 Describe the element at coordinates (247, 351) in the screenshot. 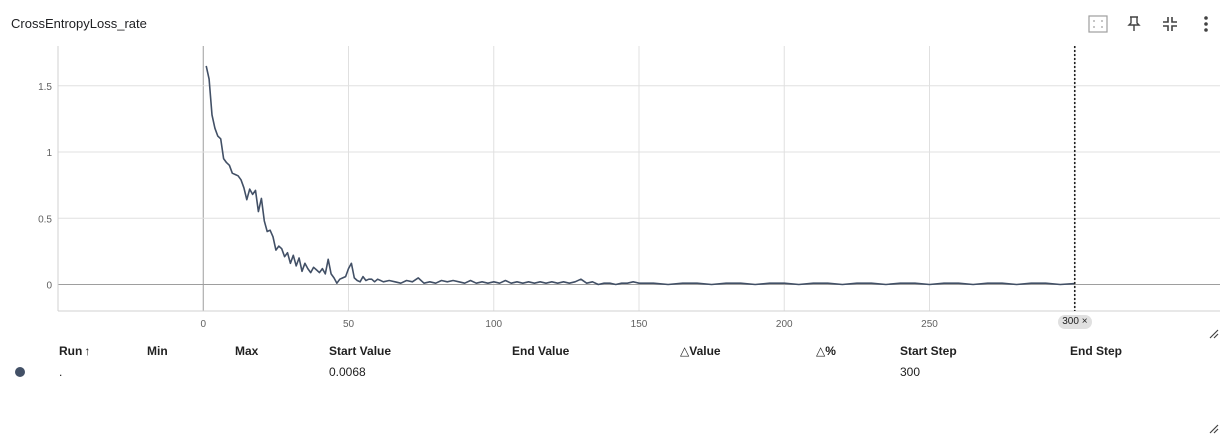

I see `header-max: Max` at that location.